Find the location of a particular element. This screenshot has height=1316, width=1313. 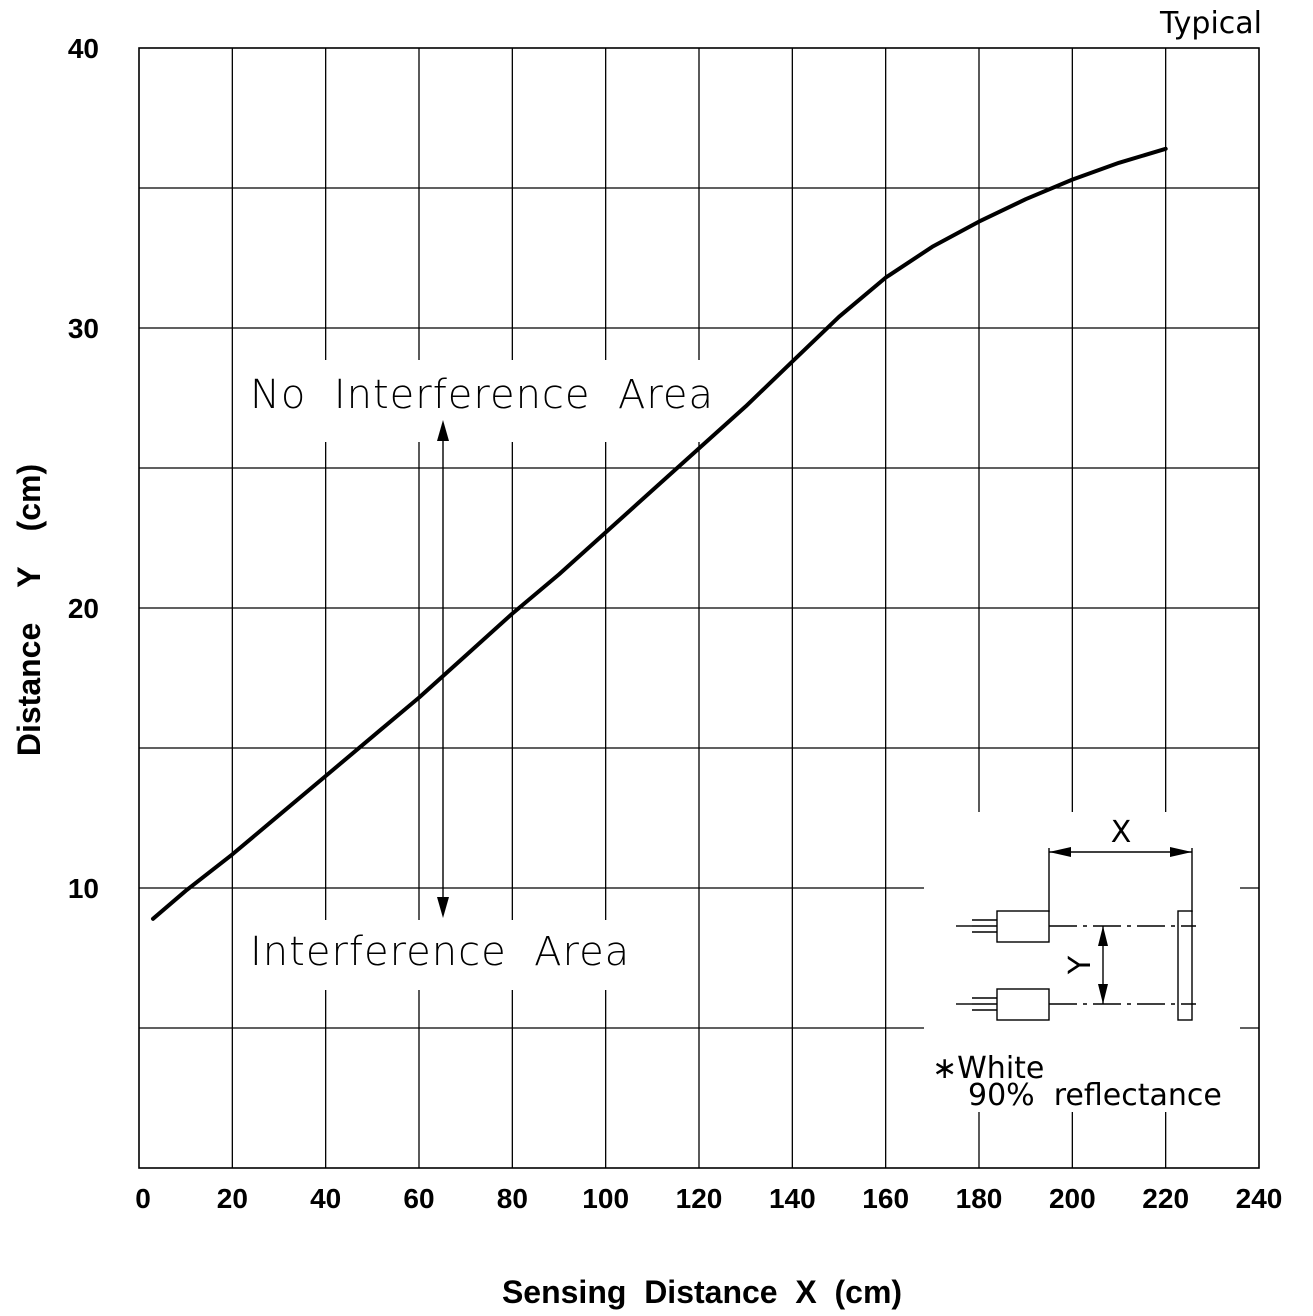

y-tick-label: 30 is located at coordinates (83, 328).